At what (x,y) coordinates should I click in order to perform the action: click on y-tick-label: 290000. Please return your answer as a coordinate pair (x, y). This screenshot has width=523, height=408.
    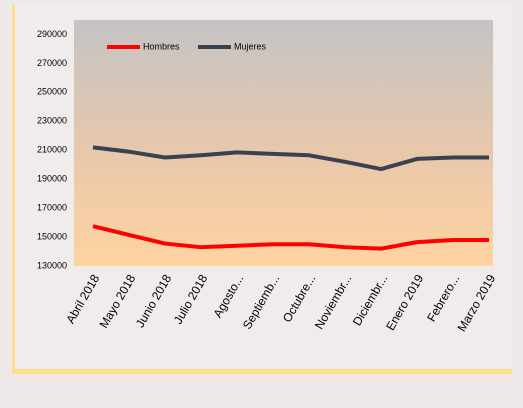
    Looking at the image, I should click on (52, 34).